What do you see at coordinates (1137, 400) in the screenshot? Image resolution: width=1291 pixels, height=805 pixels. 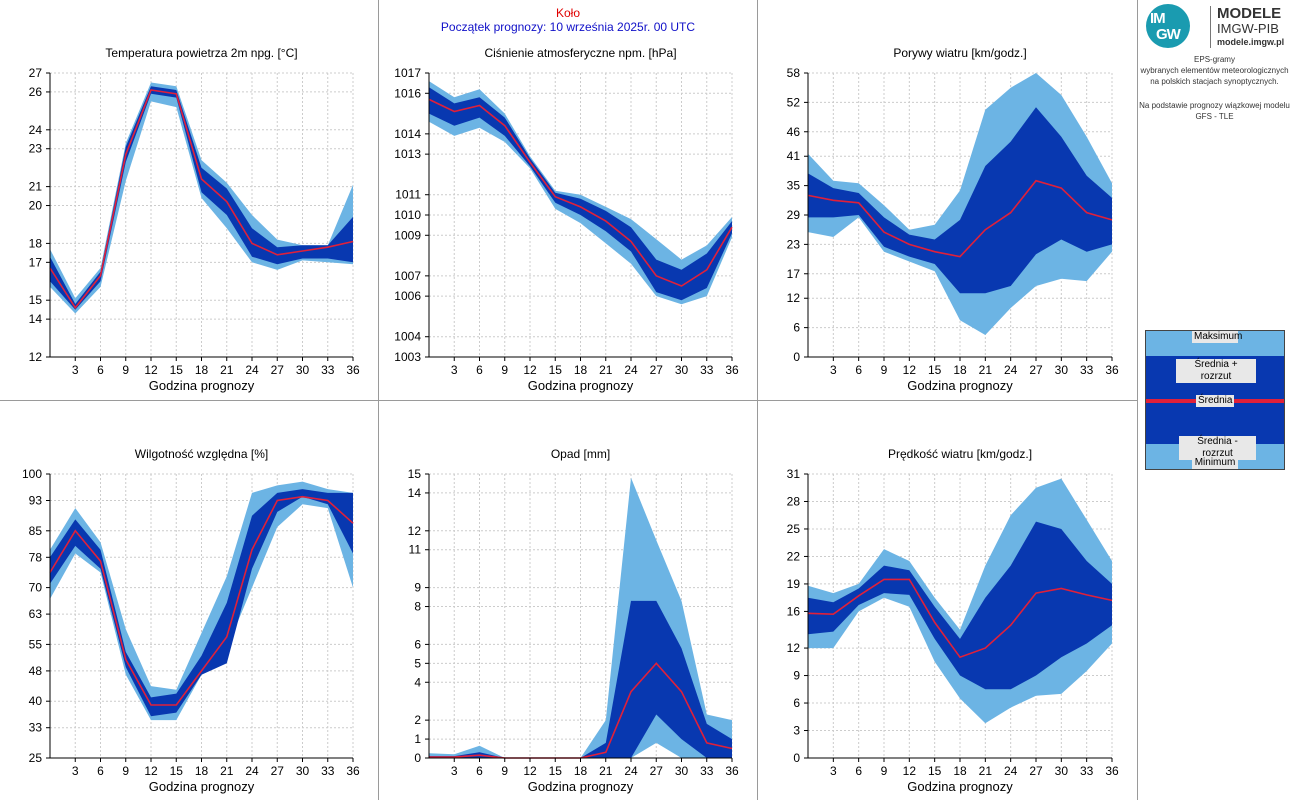 I see `panel-divider` at bounding box center [1137, 400].